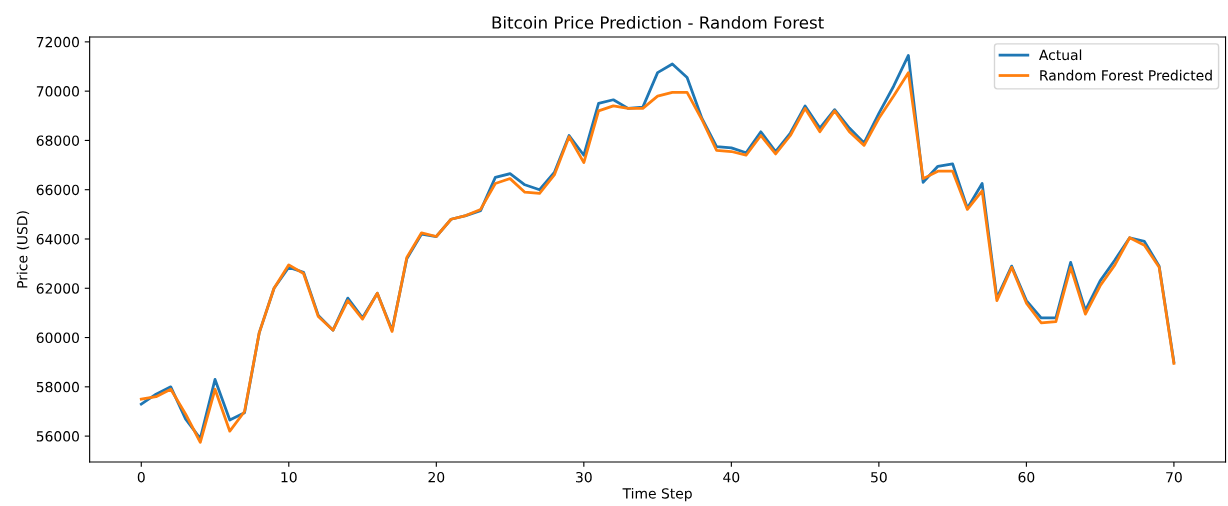  Describe the element at coordinates (657, 494) in the screenshot. I see `x-axis-title: Time Step` at that location.